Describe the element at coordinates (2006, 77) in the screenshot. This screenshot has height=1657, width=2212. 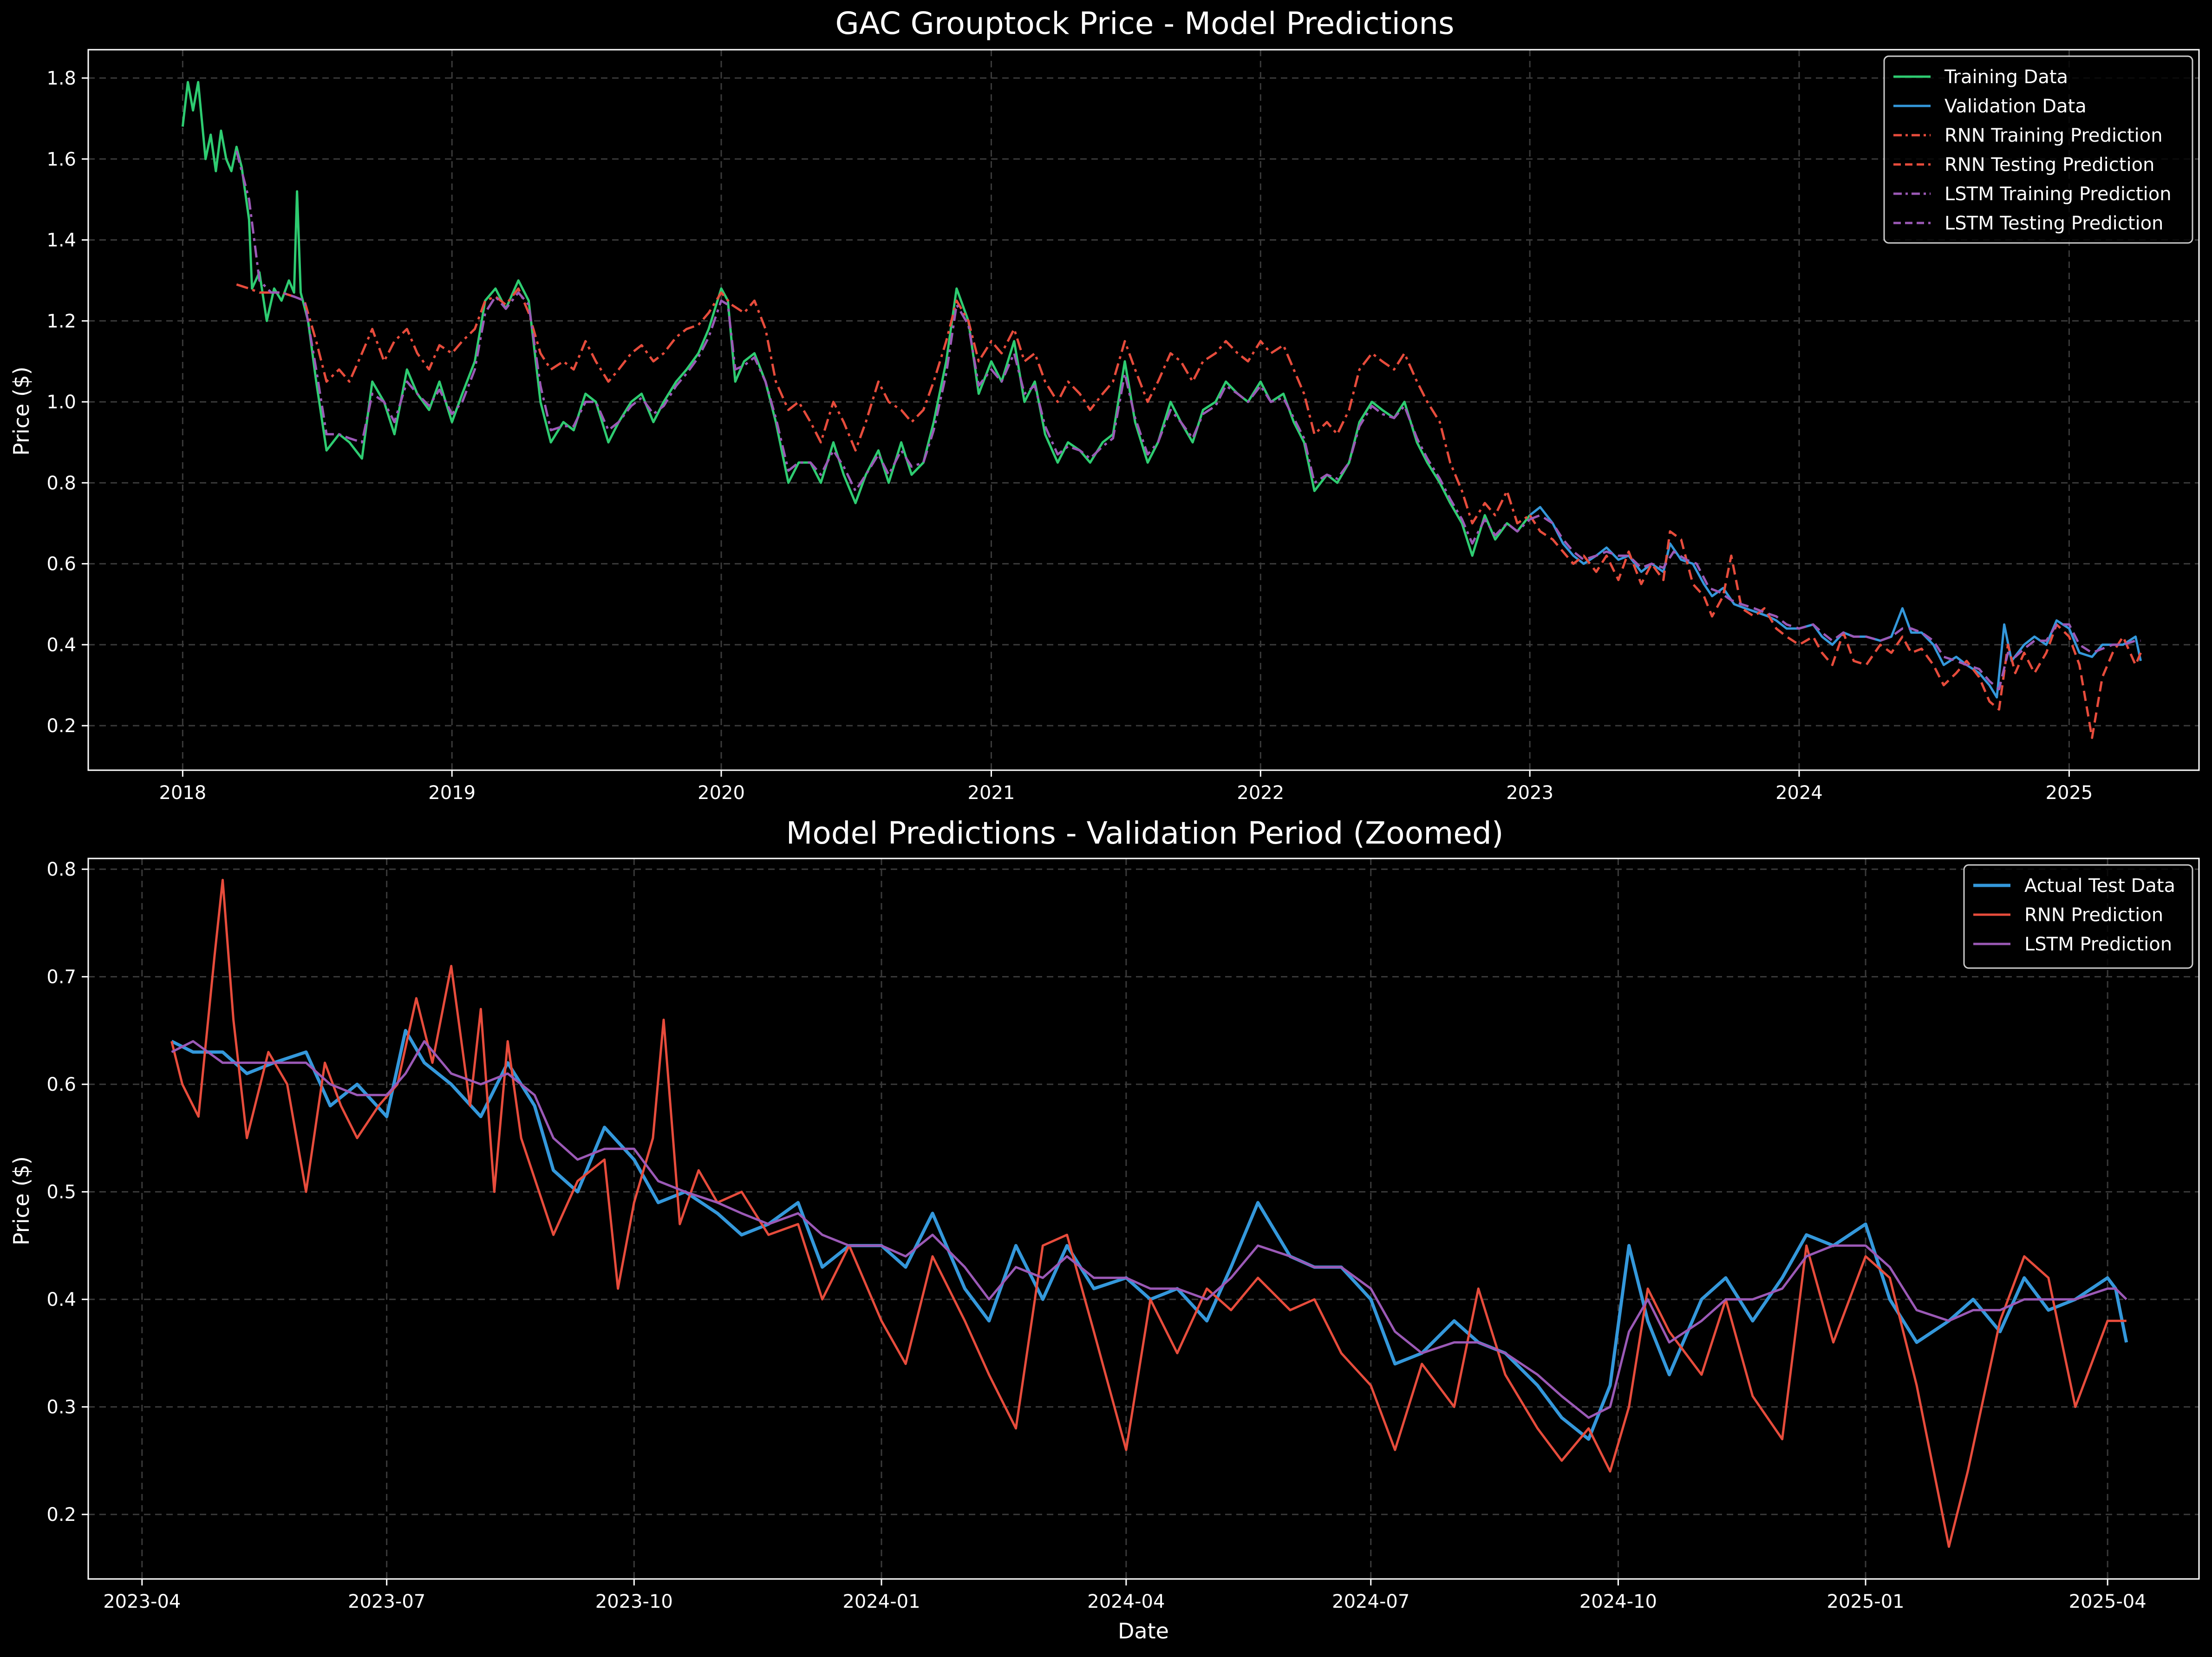
I see `legend-label: Training Data` at that location.